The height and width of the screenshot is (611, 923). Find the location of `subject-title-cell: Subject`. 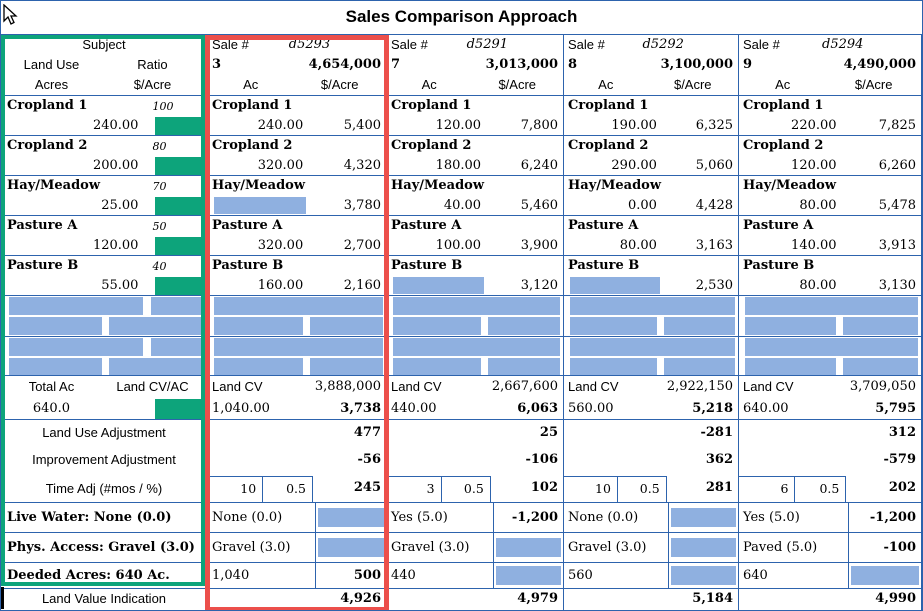

subject-title-cell: Subject is located at coordinates (104, 44).